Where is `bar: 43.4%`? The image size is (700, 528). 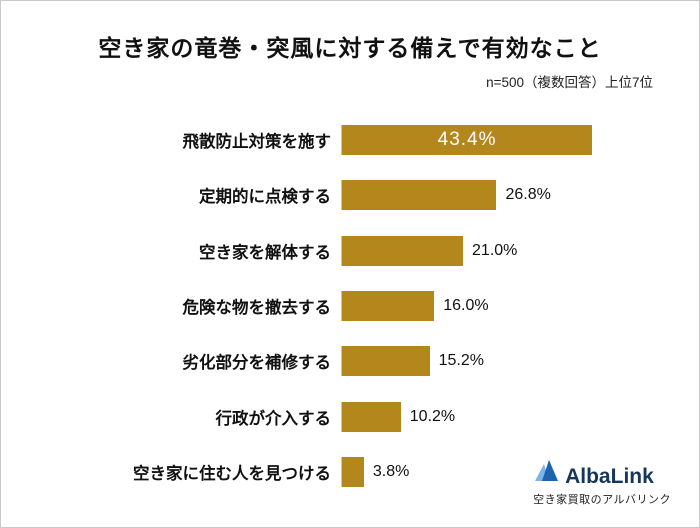
bar: 43.4% is located at coordinates (467, 140).